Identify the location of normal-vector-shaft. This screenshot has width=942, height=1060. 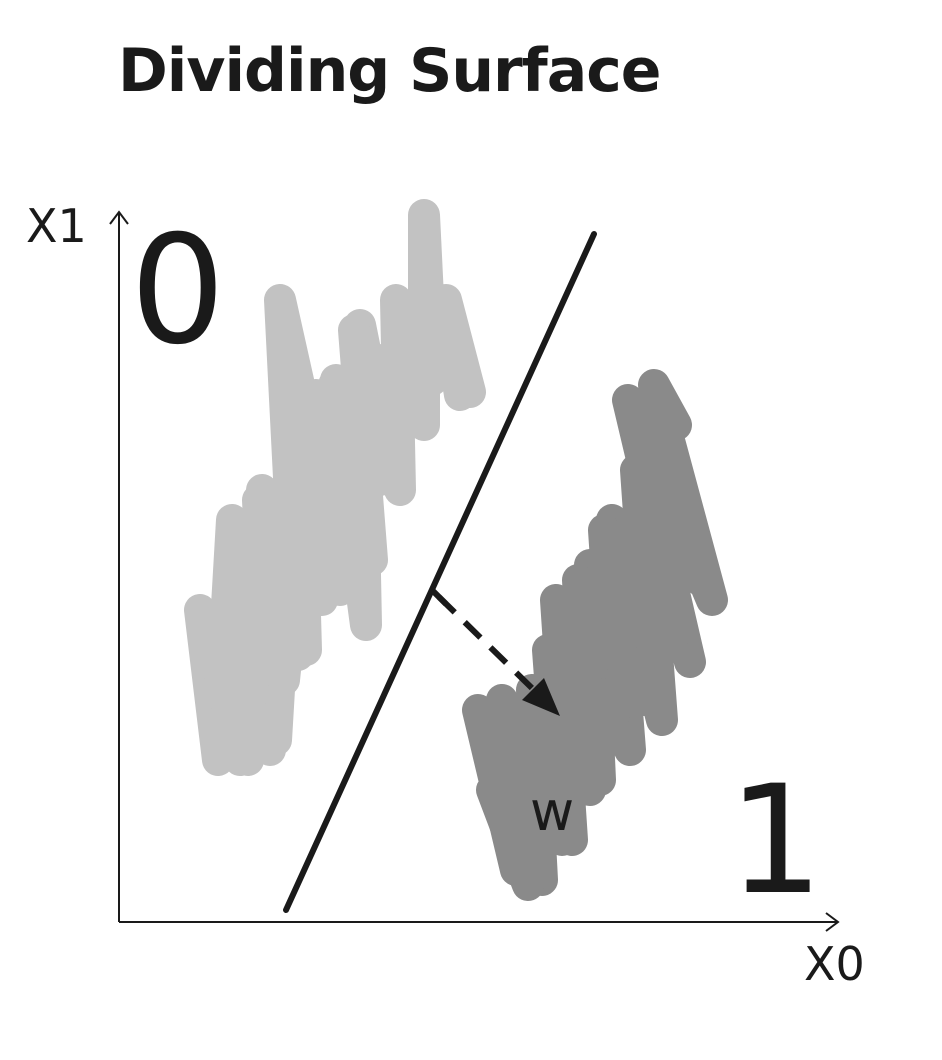
(488, 645).